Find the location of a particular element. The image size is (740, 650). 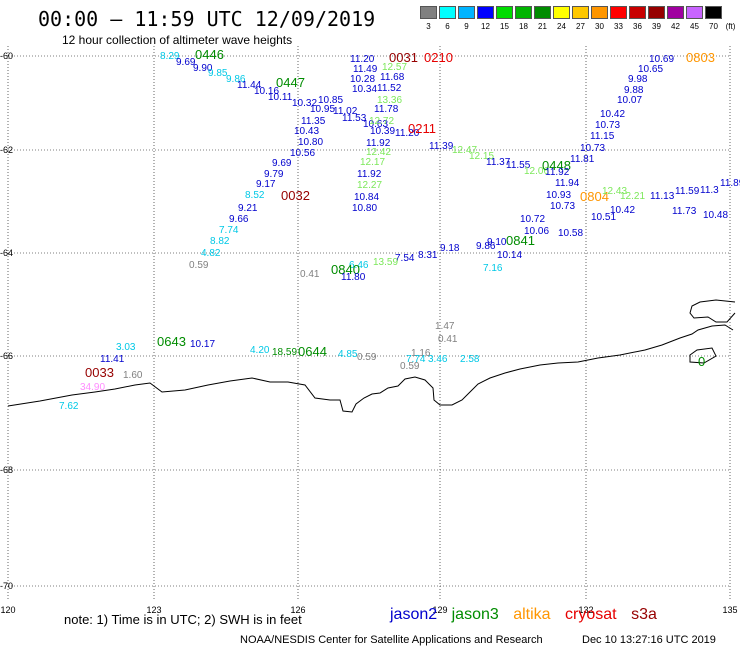

wave-height-label: 10.34 is located at coordinates (364, 89).